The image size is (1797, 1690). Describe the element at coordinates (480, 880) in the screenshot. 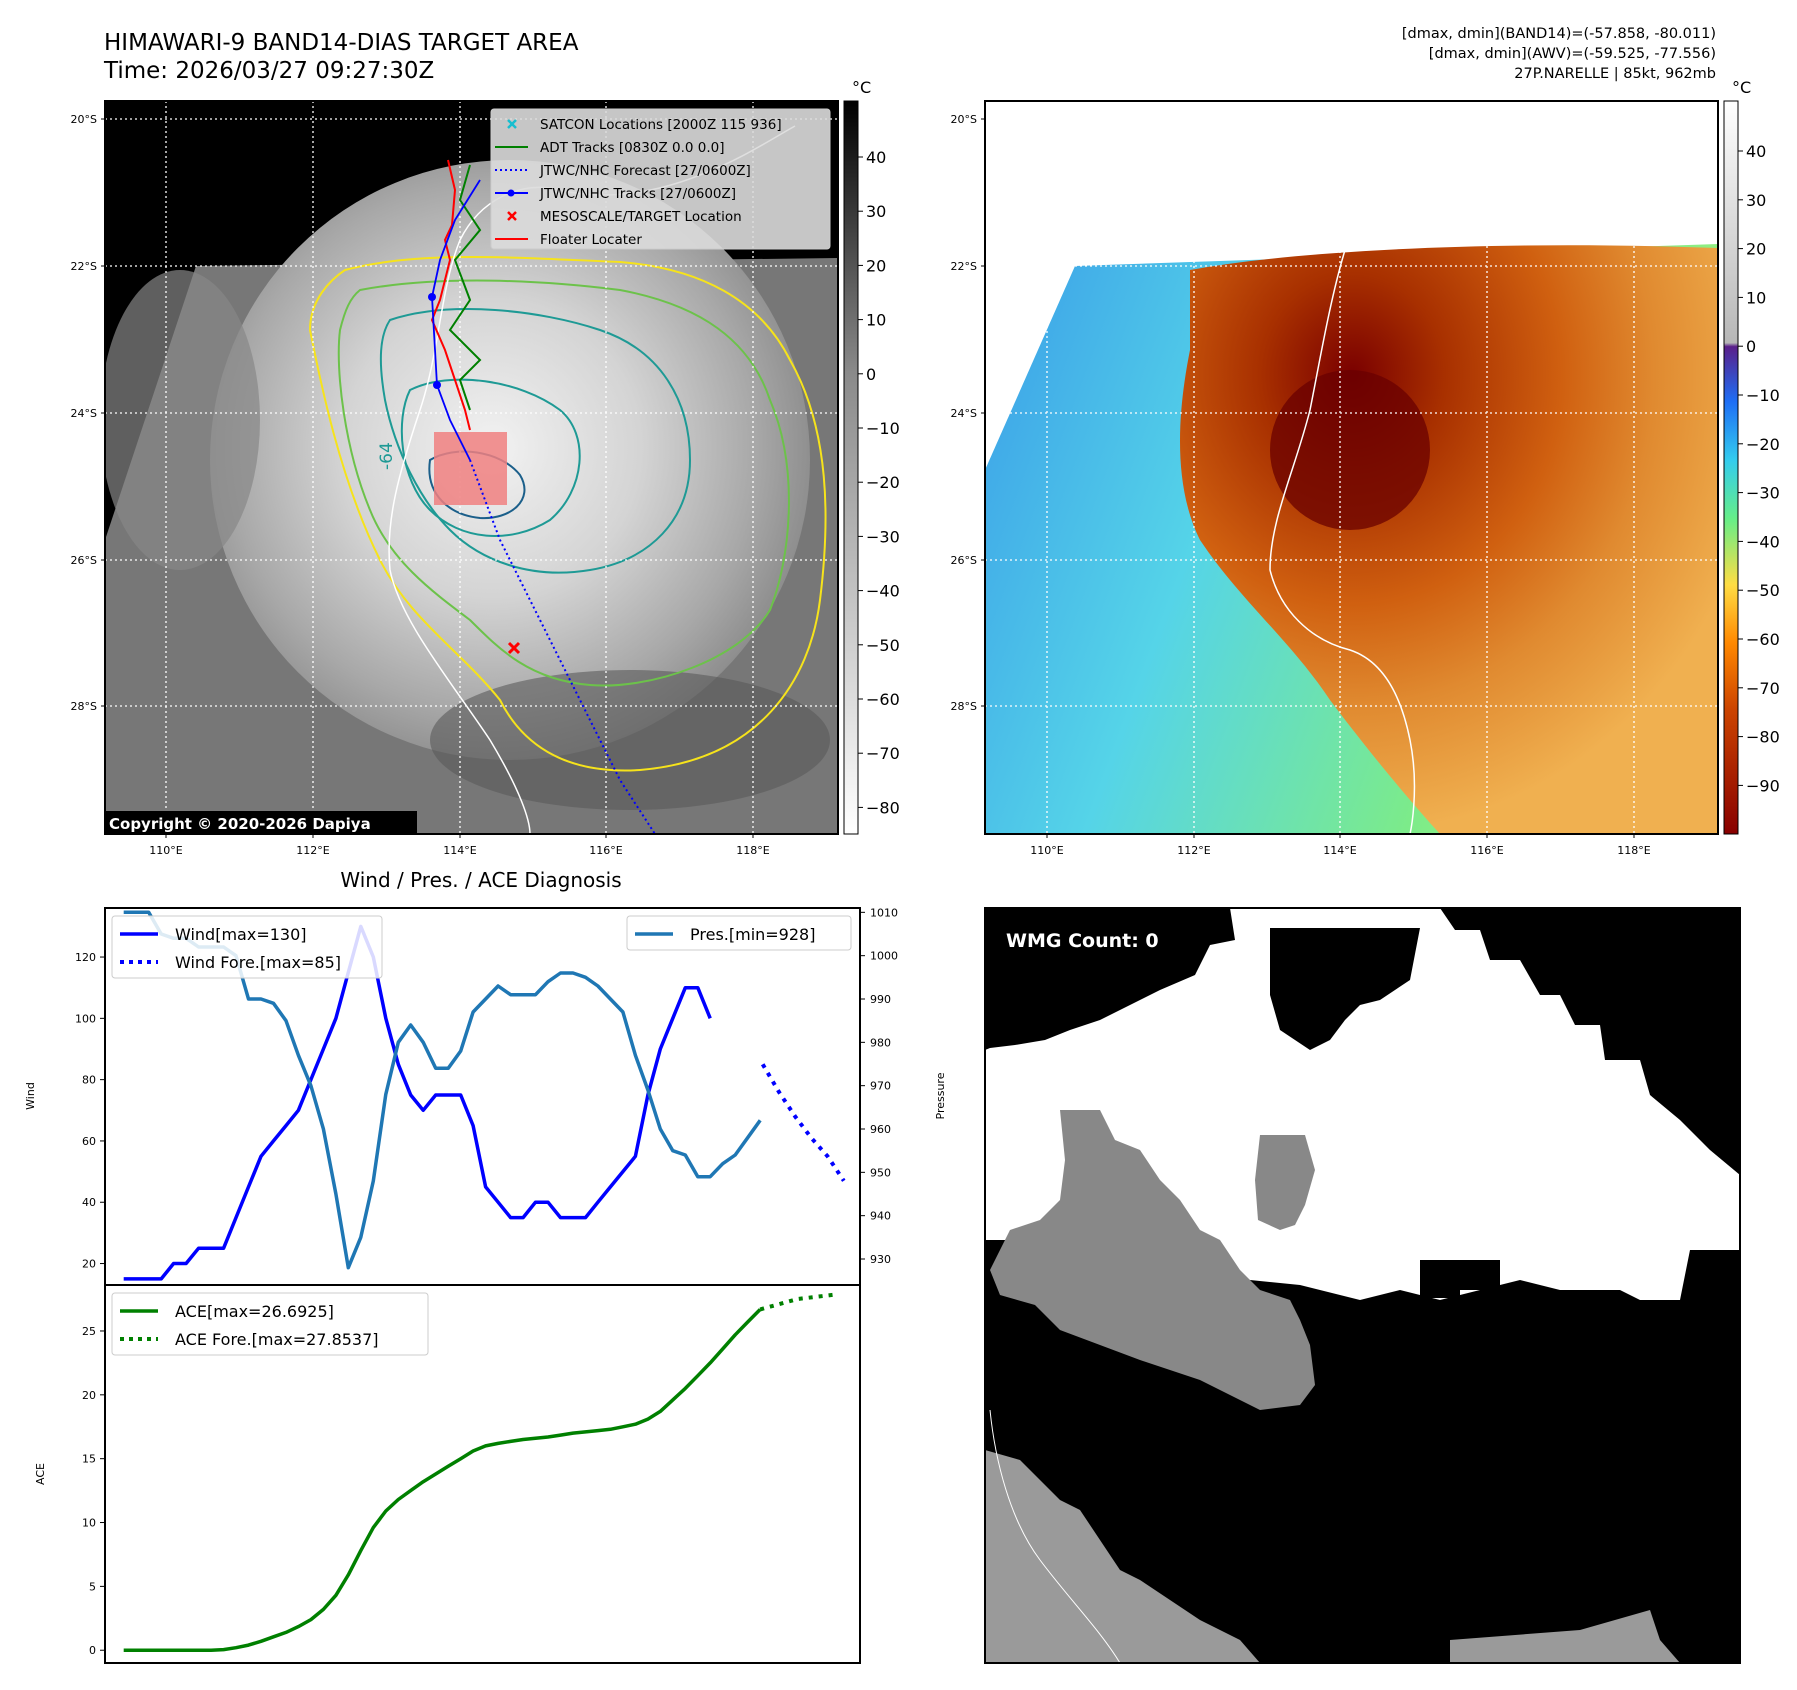

I see `diagnosis-title: Wind / Pres. / ACE Diagnosis` at that location.